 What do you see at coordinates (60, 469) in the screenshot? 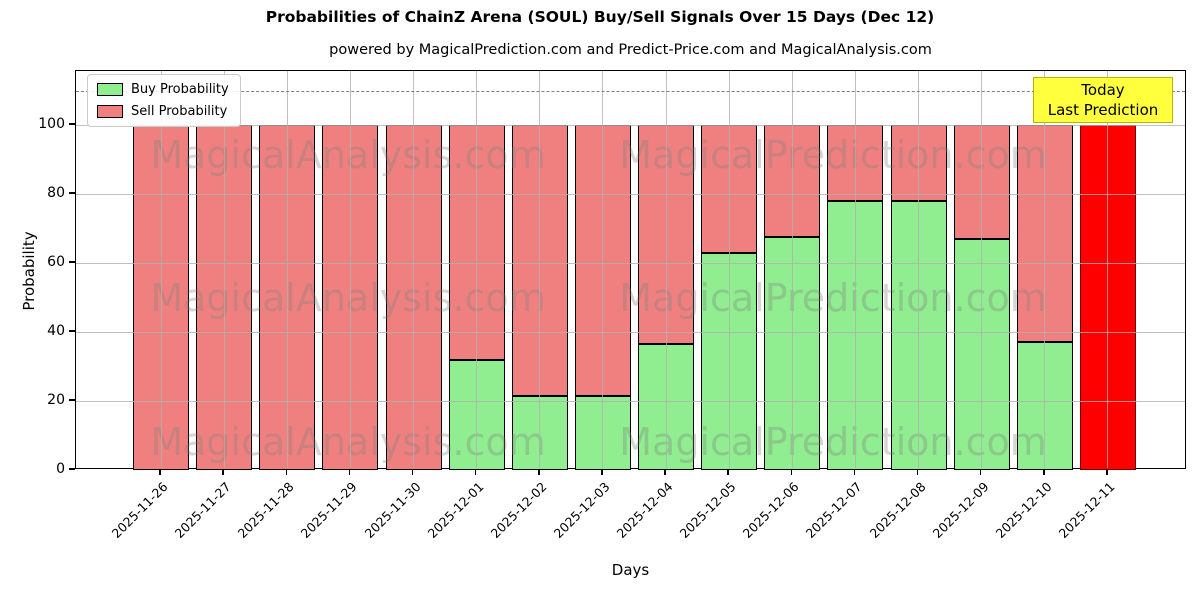
I see `y-tick-label: 0` at bounding box center [60, 469].